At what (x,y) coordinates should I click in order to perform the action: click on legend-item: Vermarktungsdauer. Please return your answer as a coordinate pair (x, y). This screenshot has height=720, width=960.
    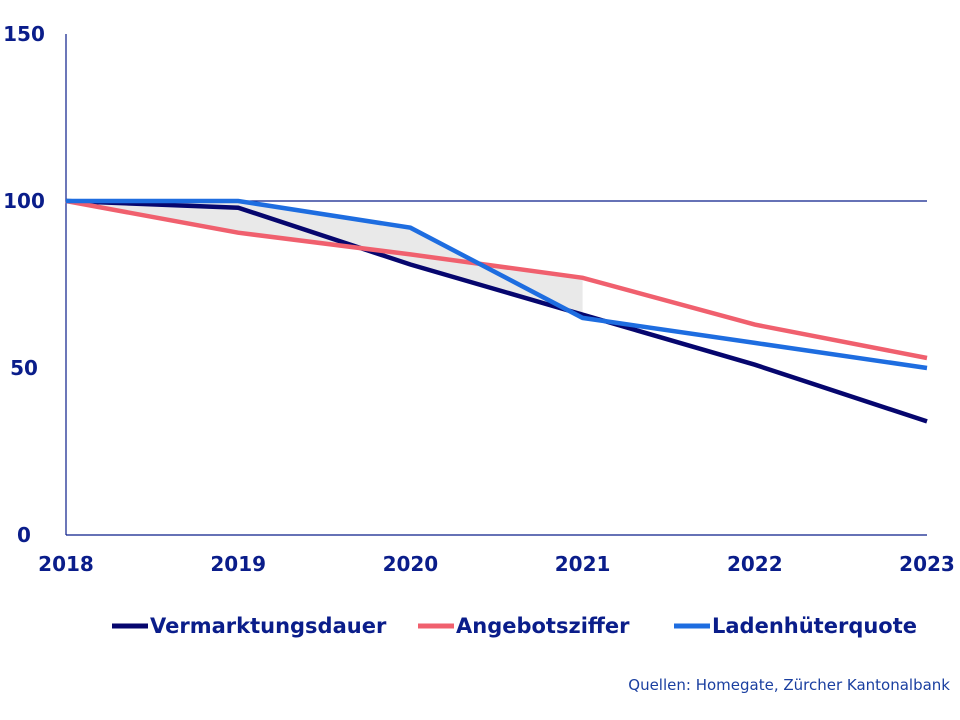
    Looking at the image, I should click on (249, 626).